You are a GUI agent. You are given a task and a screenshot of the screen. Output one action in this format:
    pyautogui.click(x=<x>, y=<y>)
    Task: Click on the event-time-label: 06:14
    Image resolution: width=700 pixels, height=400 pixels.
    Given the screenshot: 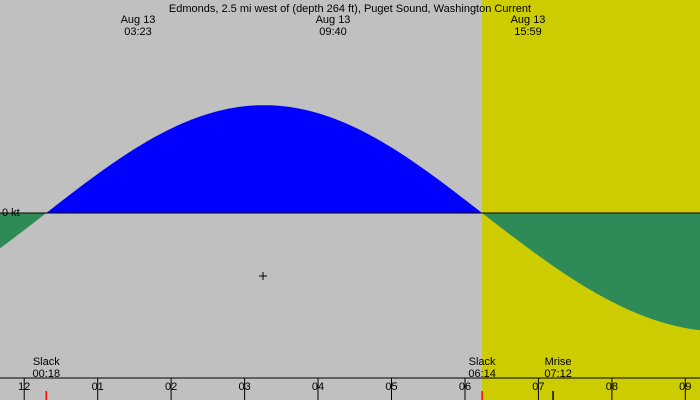 What is the action you would take?
    pyautogui.click(x=482, y=374)
    